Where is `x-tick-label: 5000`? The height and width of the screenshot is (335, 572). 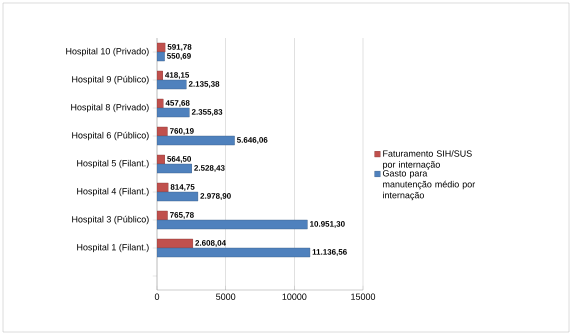 x-tick-label: 5000 is located at coordinates (226, 297).